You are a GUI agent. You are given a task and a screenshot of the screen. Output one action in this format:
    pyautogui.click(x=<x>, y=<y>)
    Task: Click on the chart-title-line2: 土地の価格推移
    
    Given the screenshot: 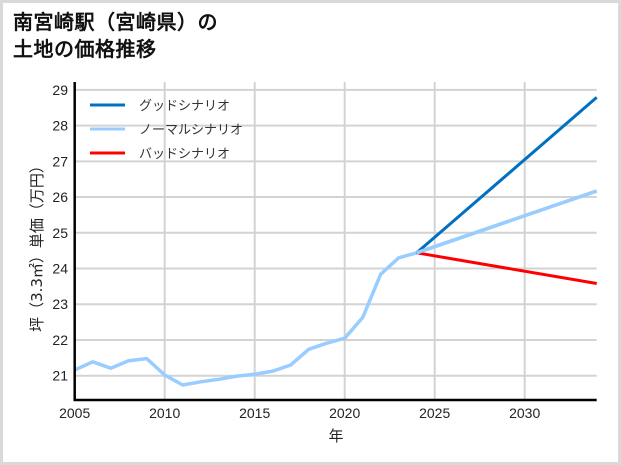 What is the action you would take?
    pyautogui.click(x=85, y=49)
    